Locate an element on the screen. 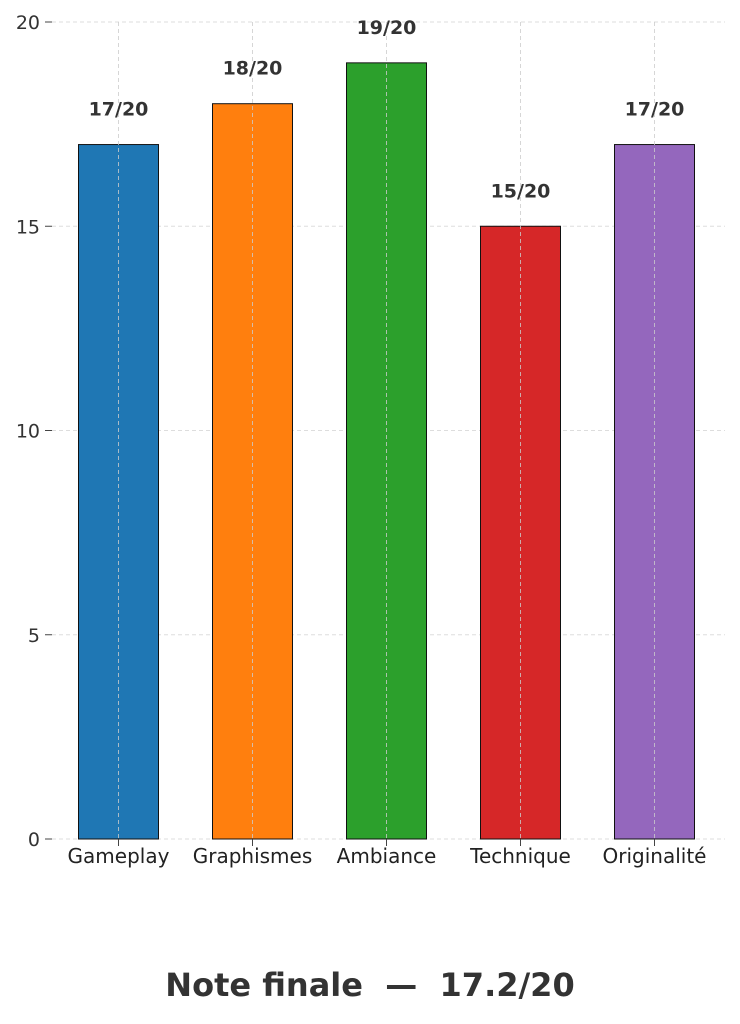  bar-value-label: 19/20 is located at coordinates (387, 28).